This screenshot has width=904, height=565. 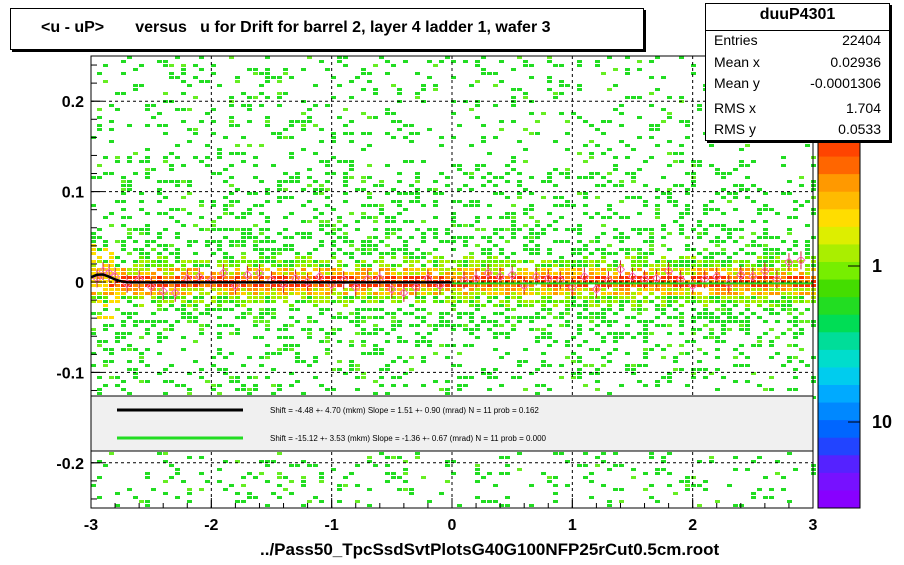 What do you see at coordinates (91, 525) in the screenshot?
I see `x-tick-label: -3` at bounding box center [91, 525].